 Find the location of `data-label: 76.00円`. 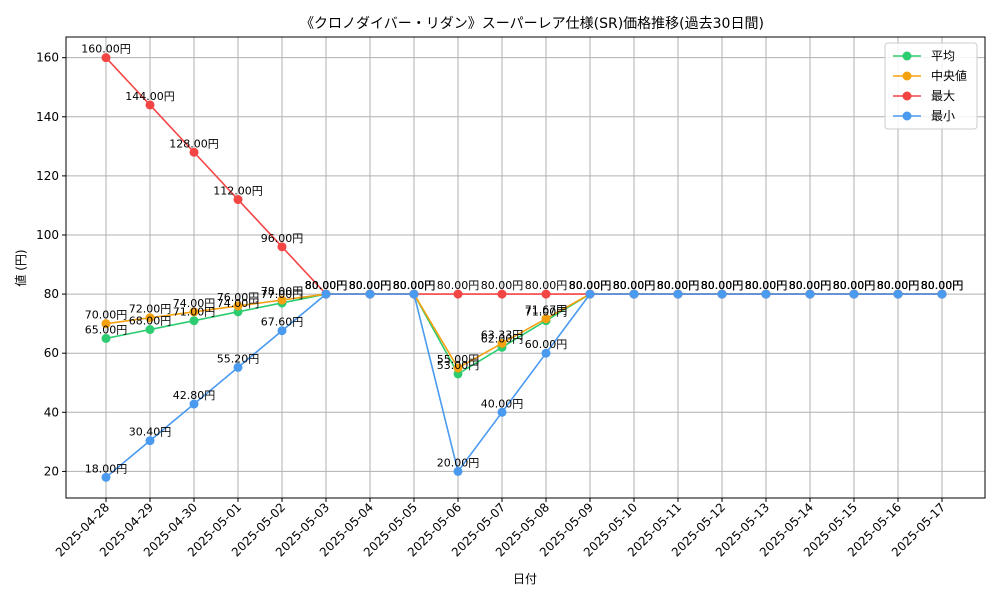

data-label: 76.00円 is located at coordinates (238, 297).